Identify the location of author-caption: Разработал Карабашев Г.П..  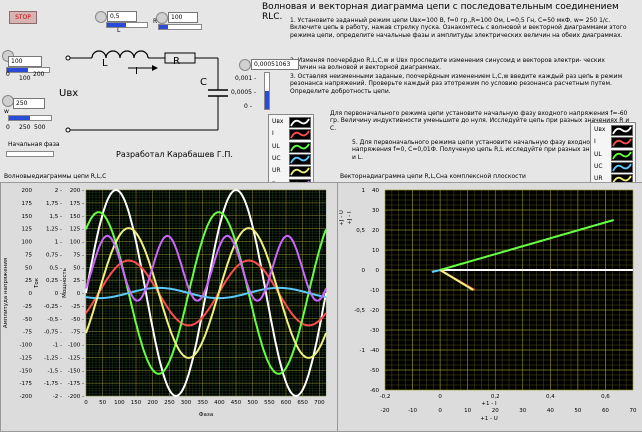
(174, 154).